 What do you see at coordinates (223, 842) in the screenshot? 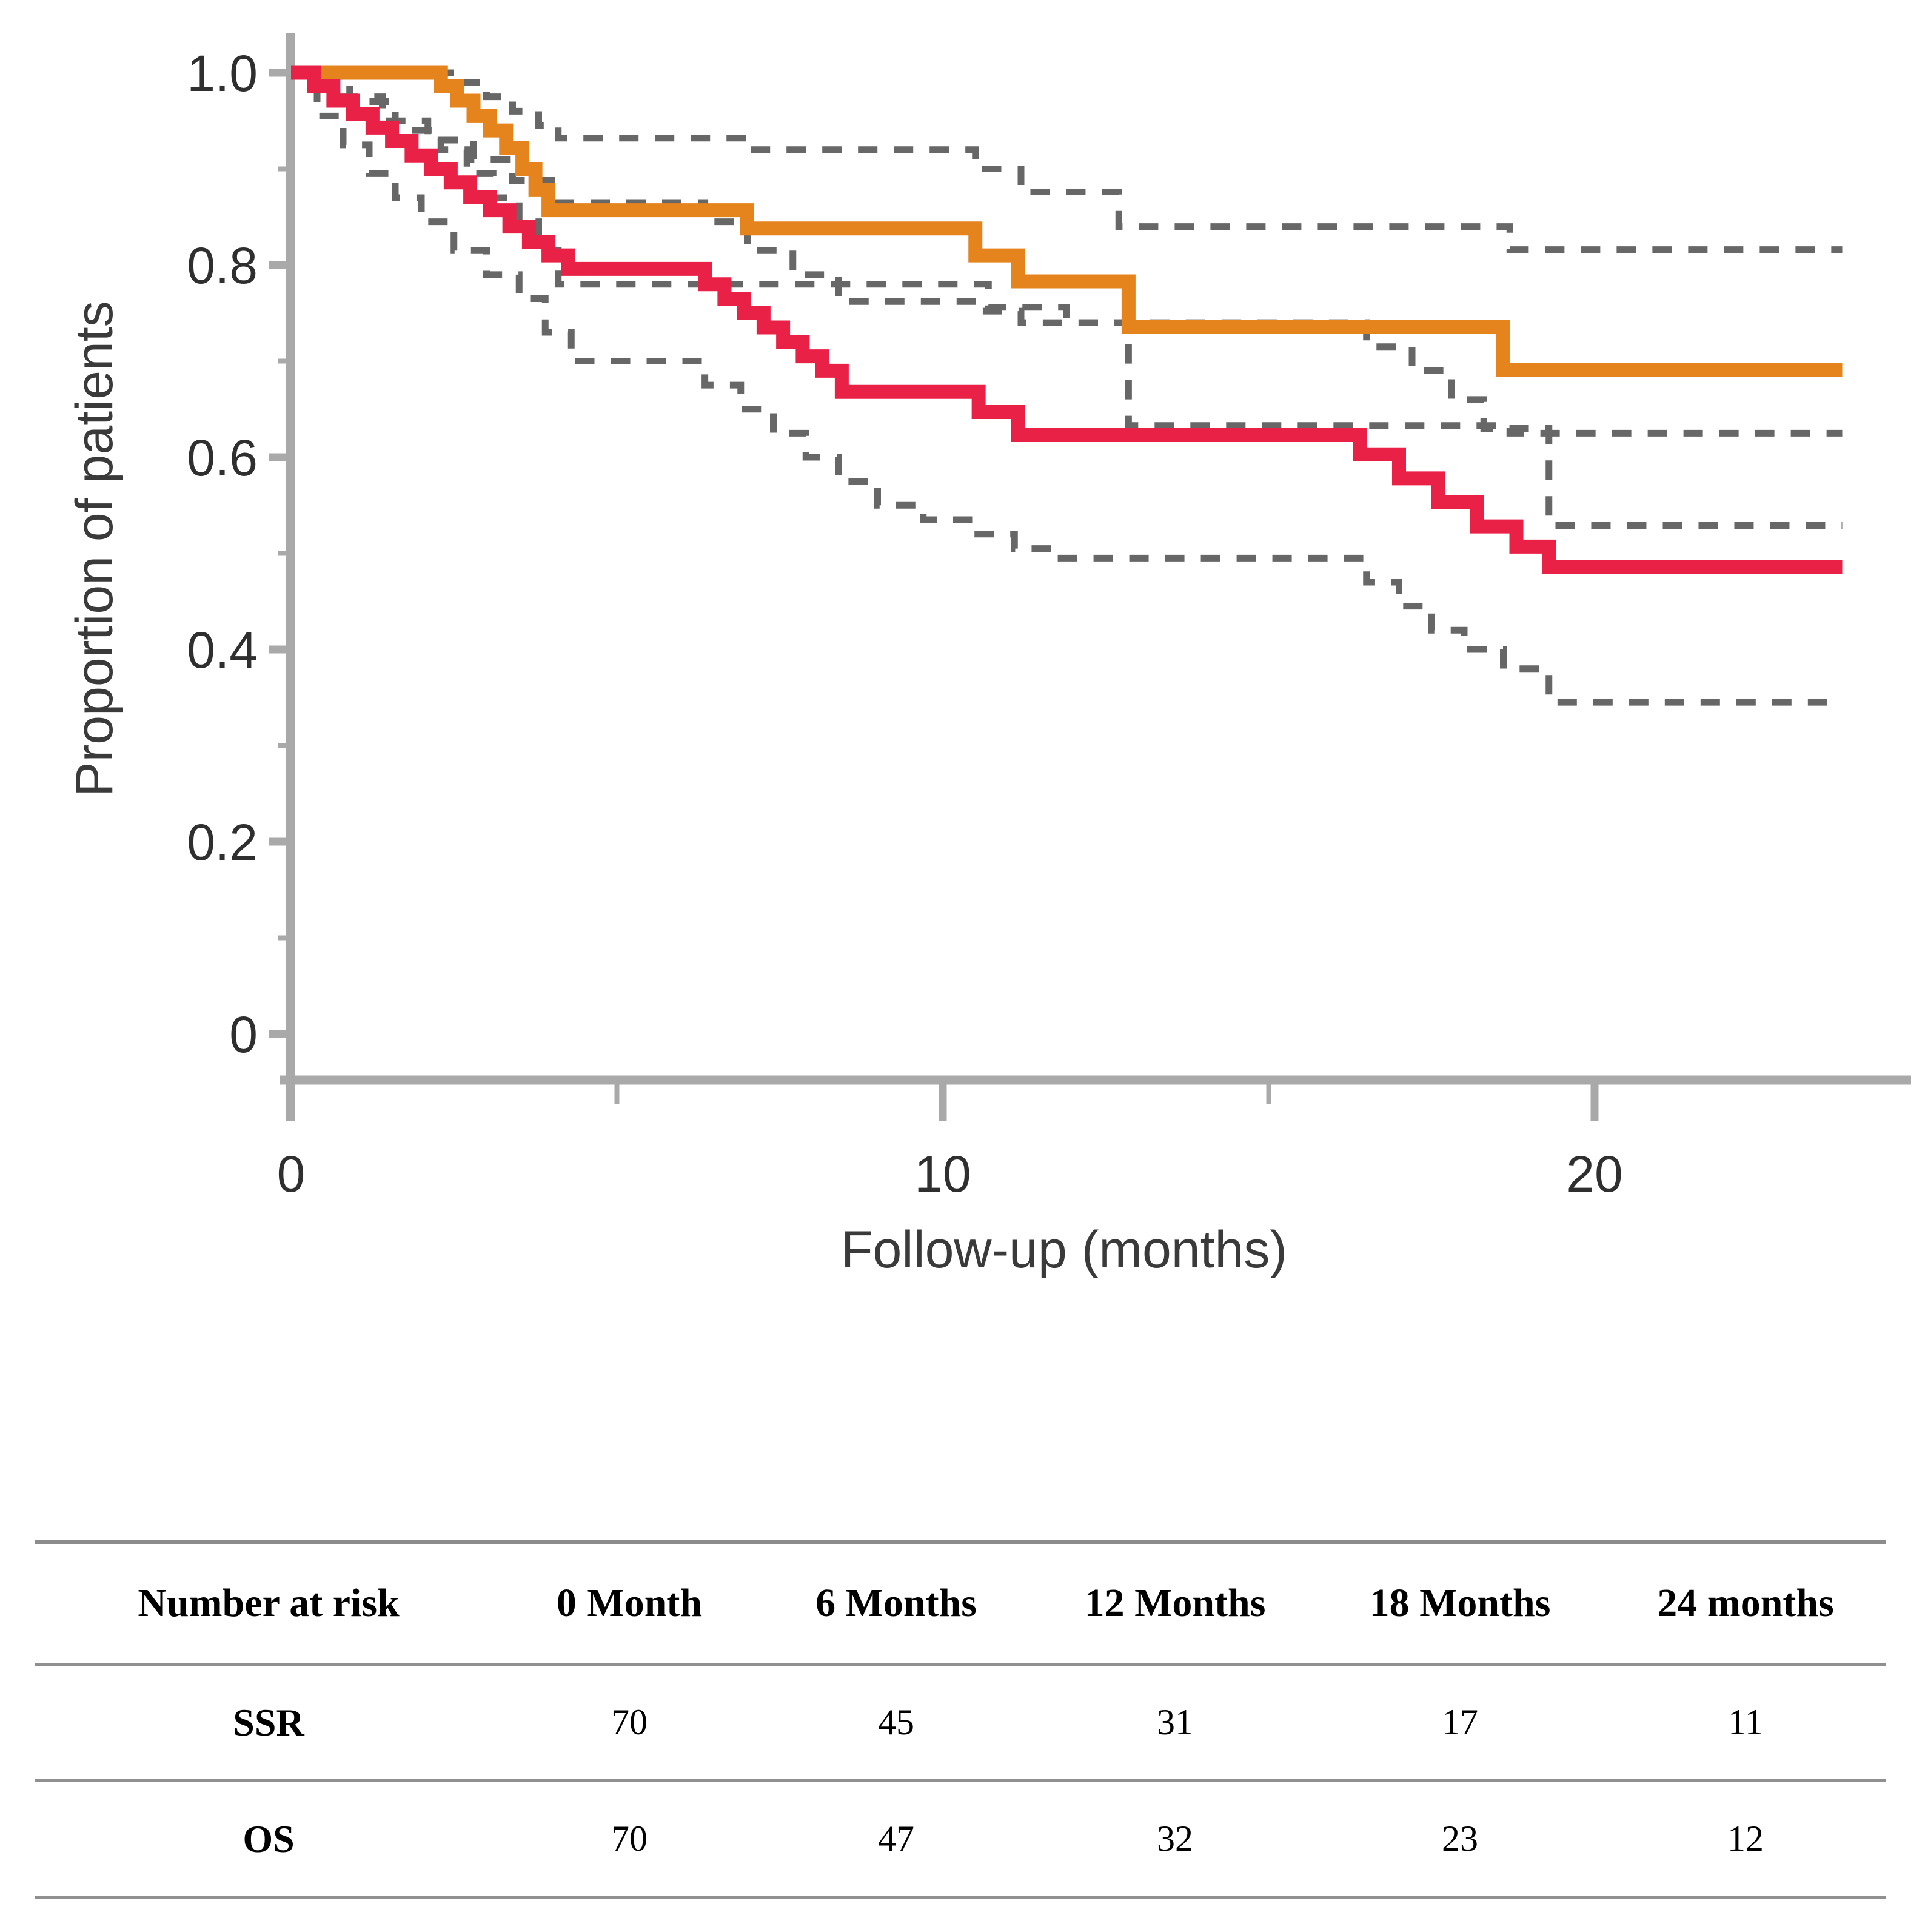
I see `y-tick-label: 0.2` at bounding box center [223, 842].